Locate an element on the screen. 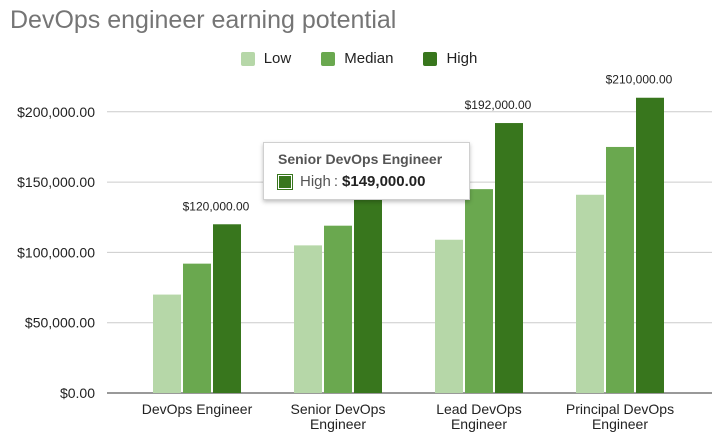  y-tick-label: $150,000.00 is located at coordinates (56, 182).